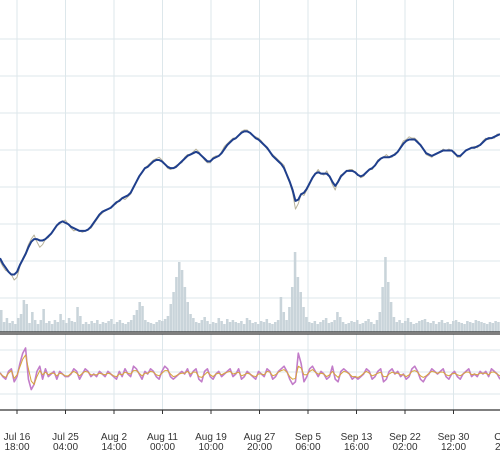 The image size is (500, 457). Describe the element at coordinates (453, 447) in the screenshot. I see `x-tick-label-time: 12:00` at that location.